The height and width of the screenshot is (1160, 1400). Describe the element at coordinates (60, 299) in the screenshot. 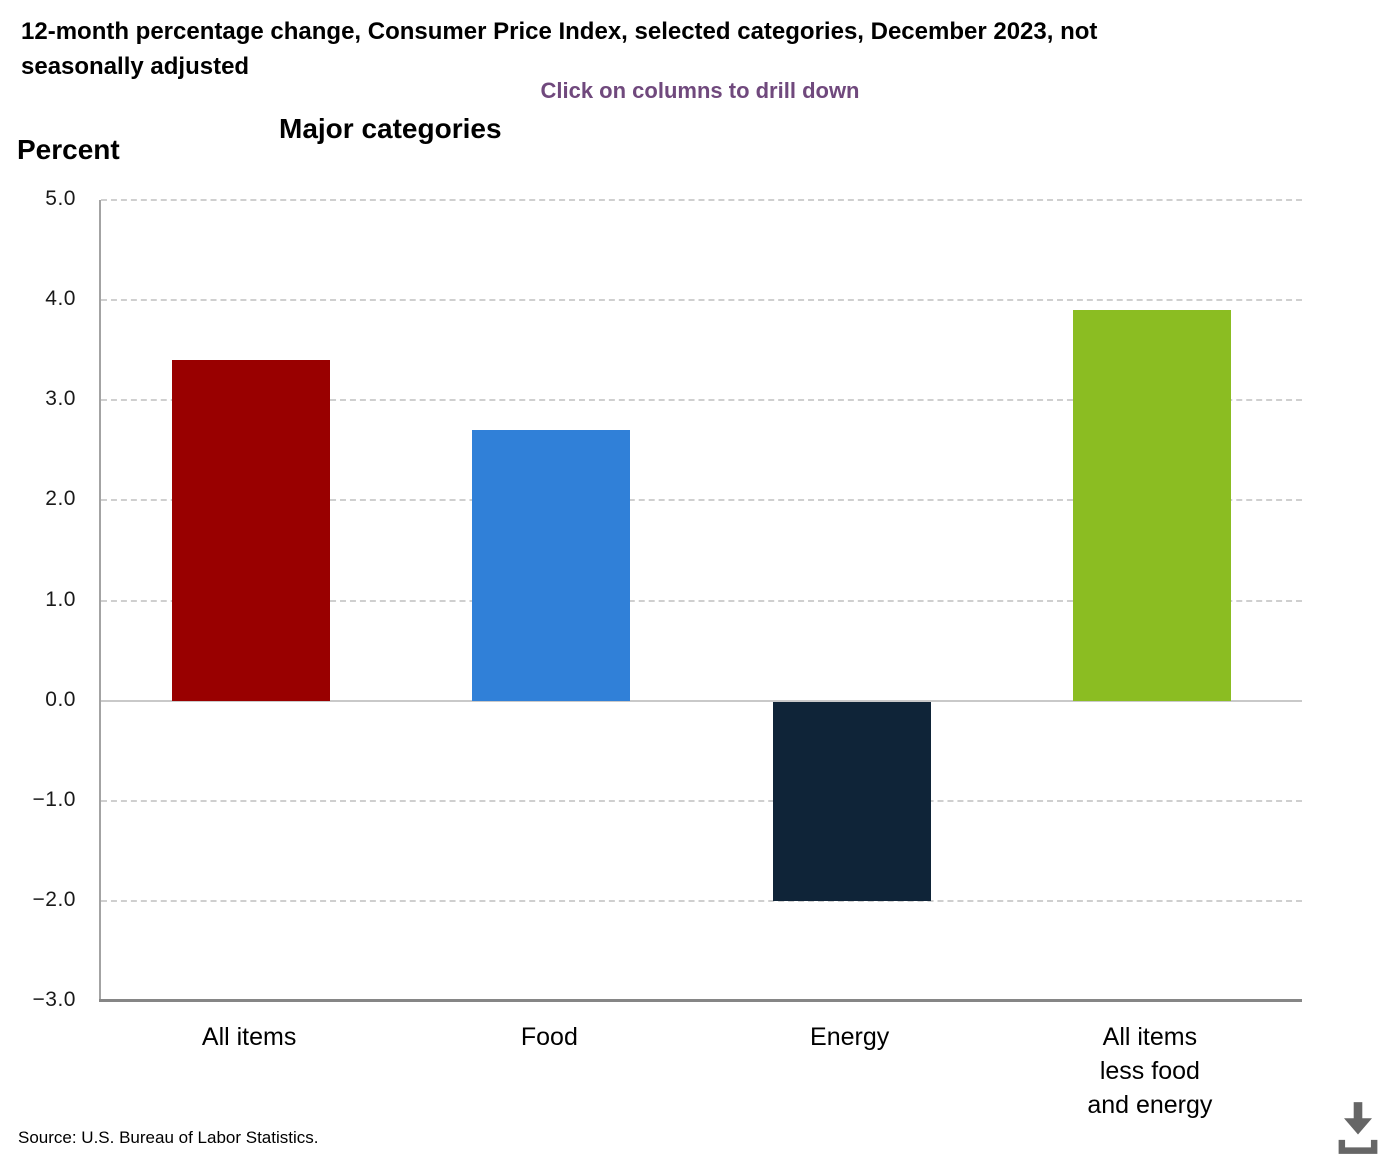

I see `y-tick-label: 4.0` at that location.